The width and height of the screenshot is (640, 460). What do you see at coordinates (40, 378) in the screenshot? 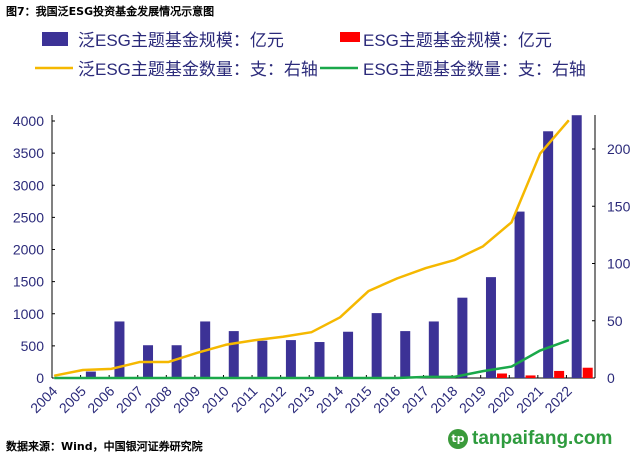
I see `left-axis-tick-label: 0` at bounding box center [40, 378].